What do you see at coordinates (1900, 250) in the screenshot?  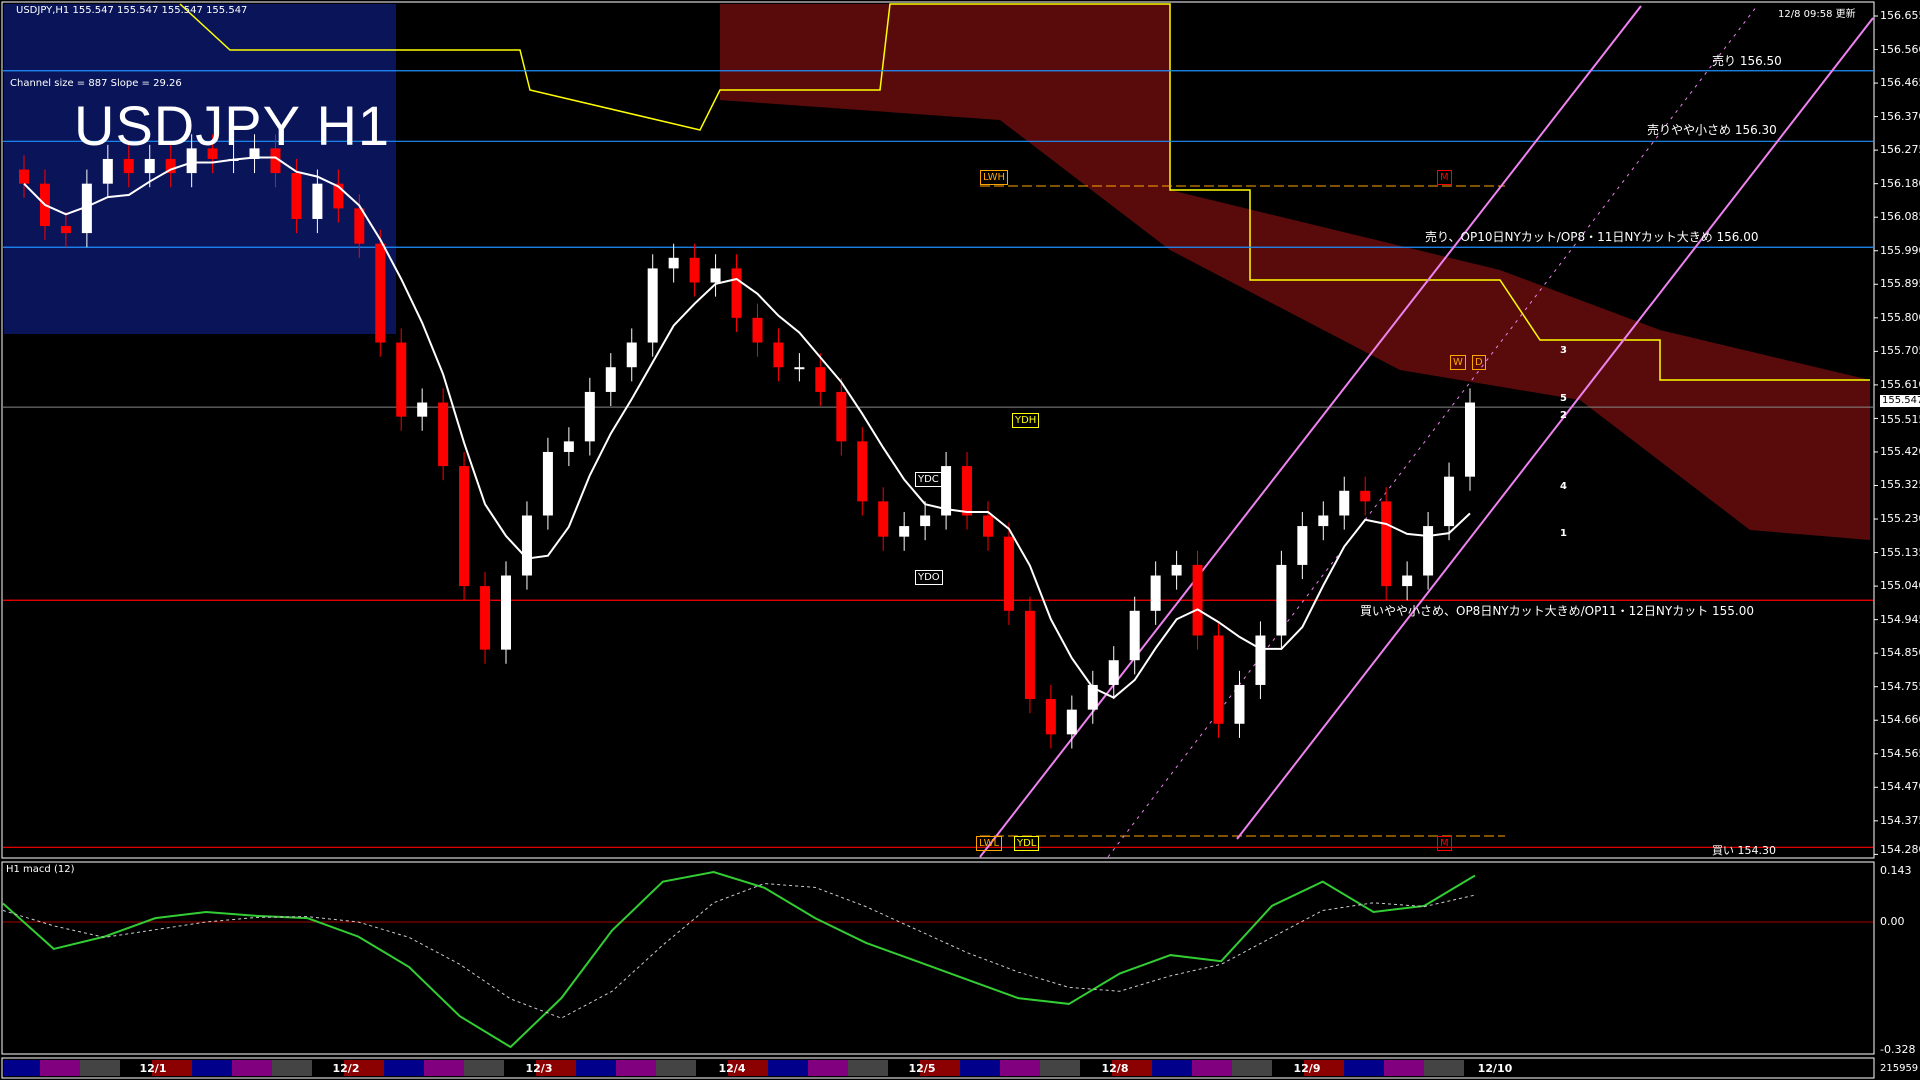 I see `y-tick-label: 155.990` at bounding box center [1900, 250].